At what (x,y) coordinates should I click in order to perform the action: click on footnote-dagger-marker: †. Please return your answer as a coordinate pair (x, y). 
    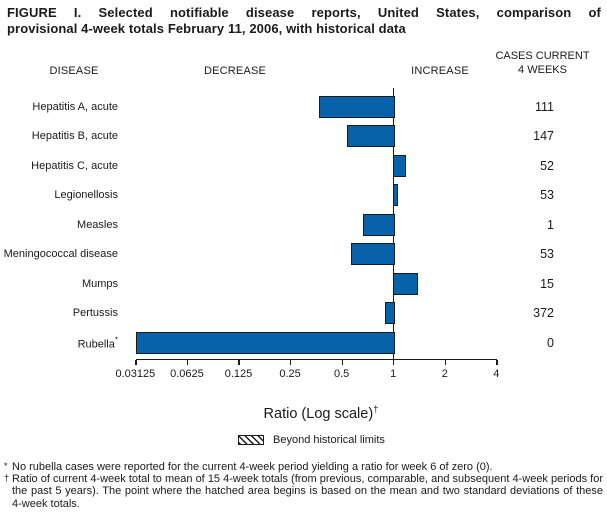
    Looking at the image, I should click on (7, 478).